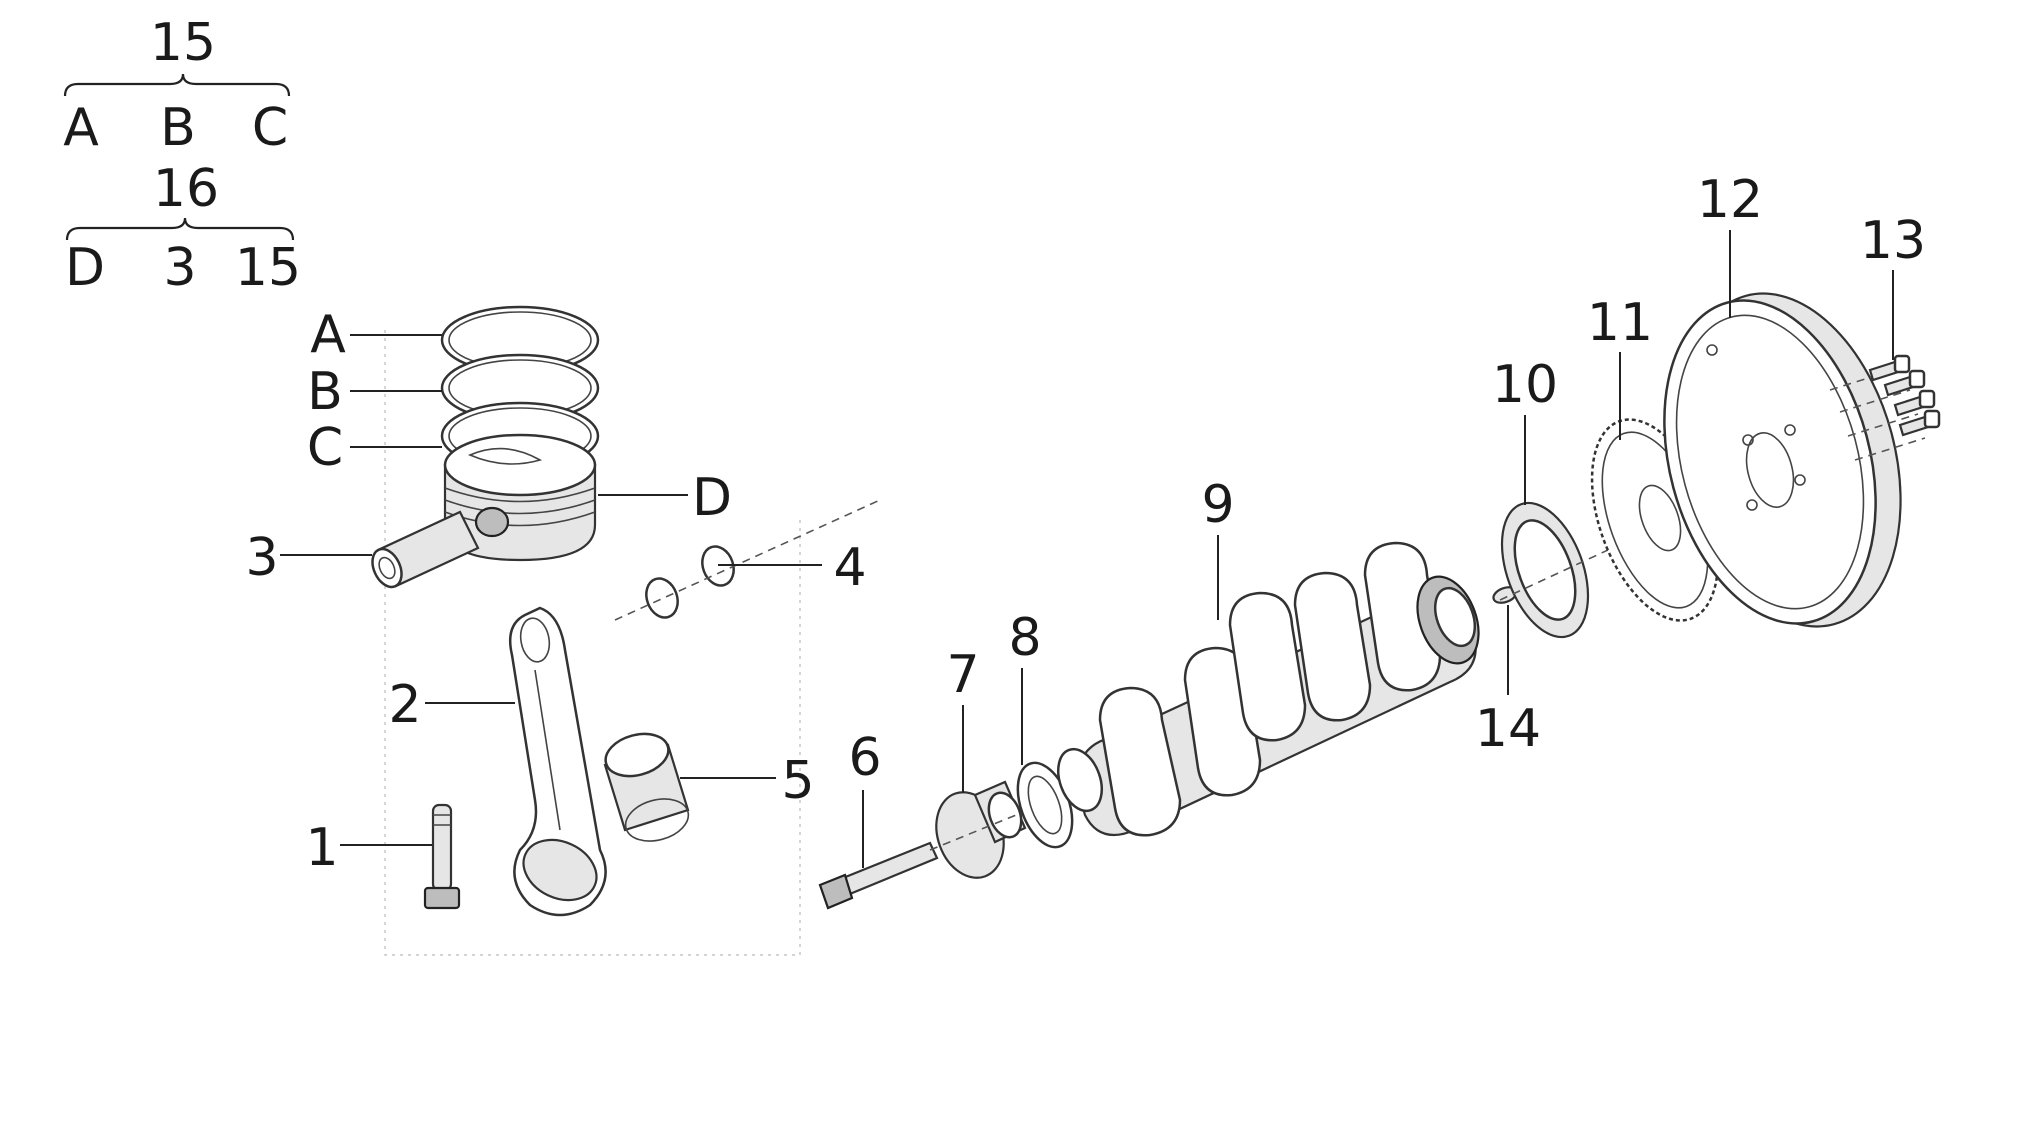  Describe the element at coordinates (1635, 556) in the screenshot. I see `rear-seal` at that location.